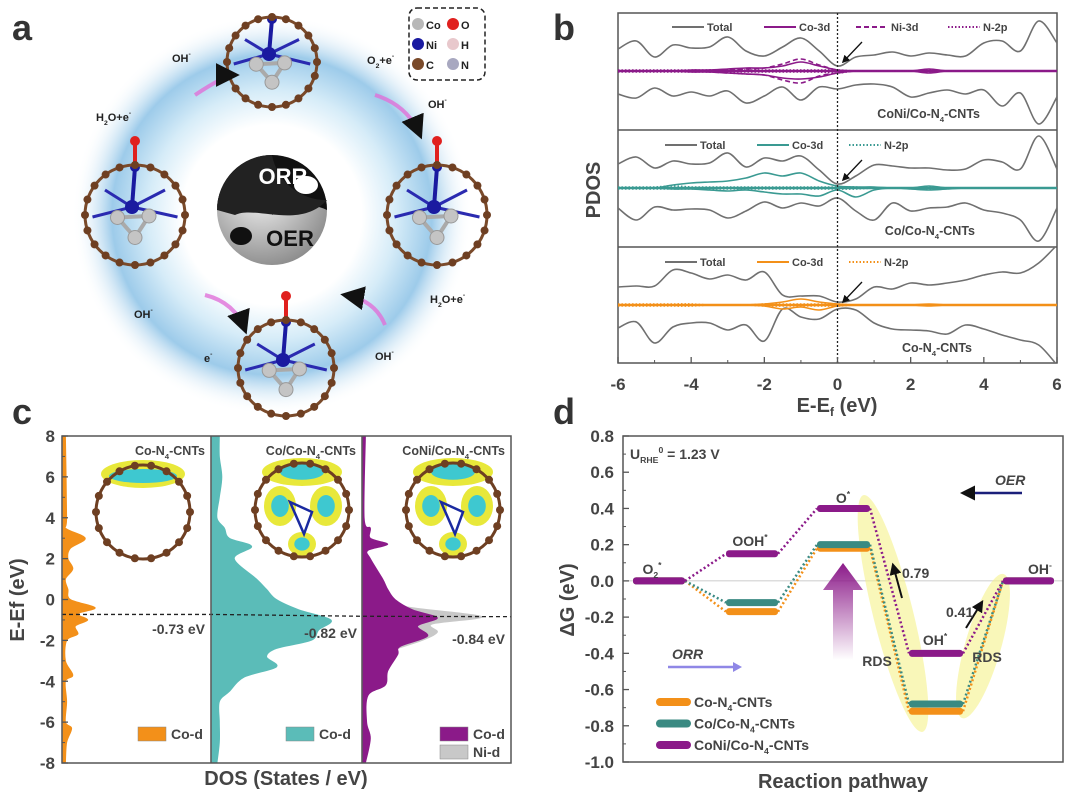  What do you see at coordinates (843, 782) in the screenshot?
I see `x-axis-label: Reaction pathway` at bounding box center [843, 782].